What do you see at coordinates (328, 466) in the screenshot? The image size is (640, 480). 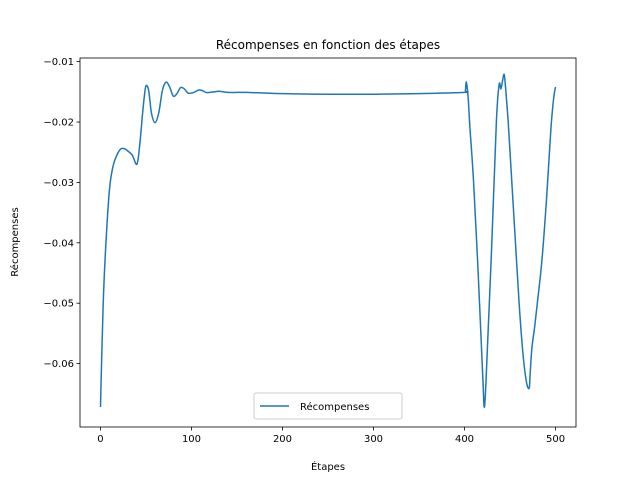 I see `x-axis-label: Étapes` at bounding box center [328, 466].